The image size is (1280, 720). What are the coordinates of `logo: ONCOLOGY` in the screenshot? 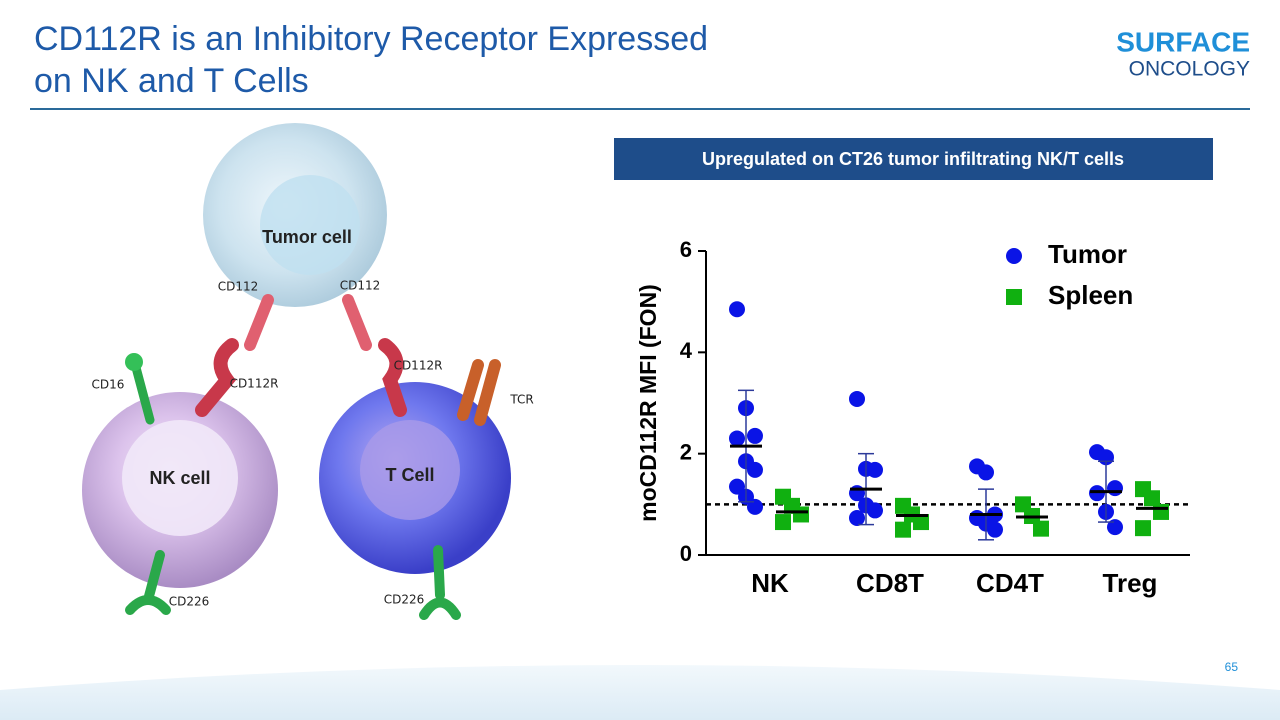 It's located at (1189, 69).